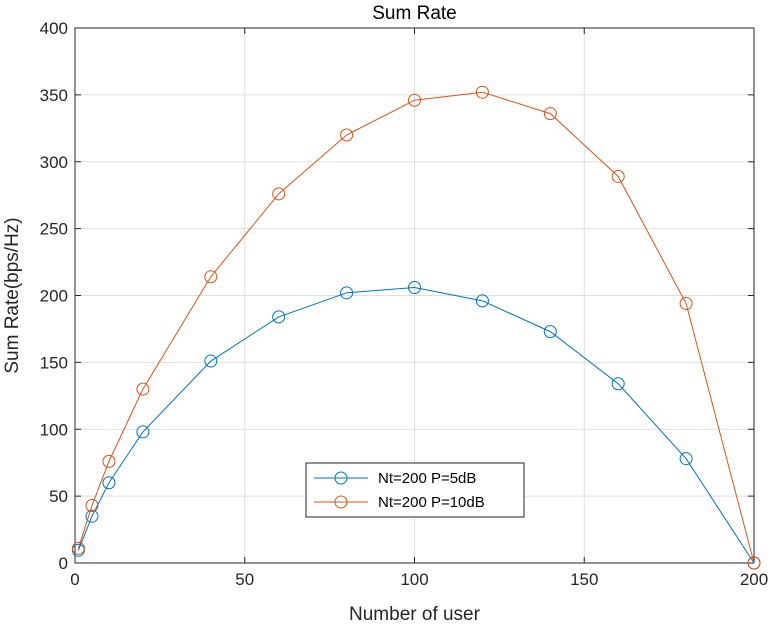 This screenshot has height=626, width=772. Describe the element at coordinates (415, 614) in the screenshot. I see `x-axis-label: Number of user` at that location.